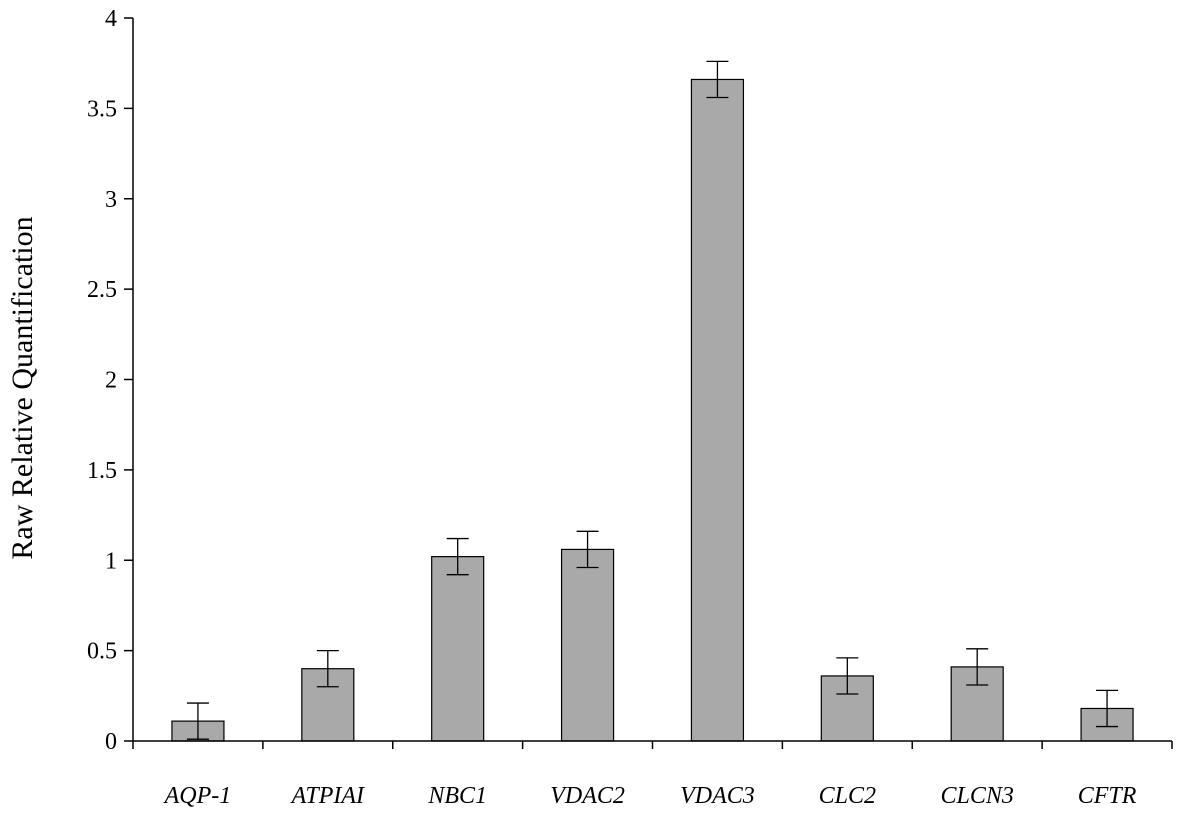 This screenshot has height=814, width=1181. Describe the element at coordinates (587, 796) in the screenshot. I see `x-tick-label: VDAC2` at that location.